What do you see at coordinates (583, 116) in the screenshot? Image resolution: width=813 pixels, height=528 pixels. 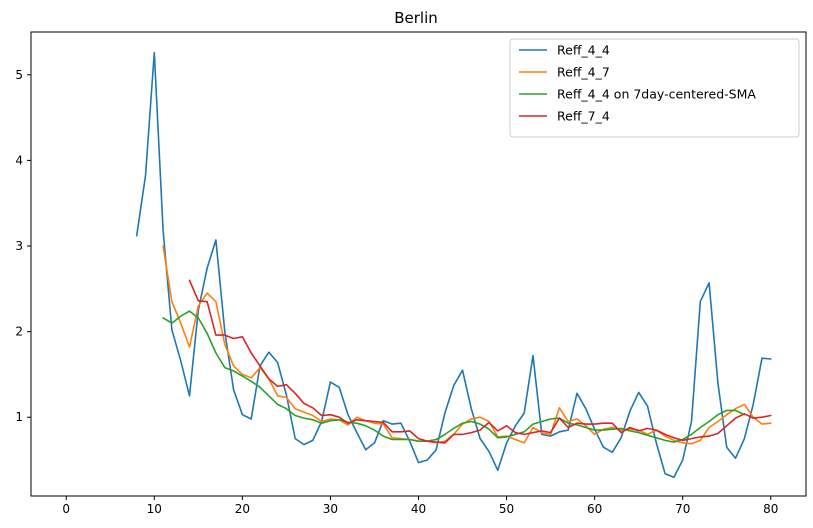 I see `legend-label: Reff_7_4` at bounding box center [583, 116].